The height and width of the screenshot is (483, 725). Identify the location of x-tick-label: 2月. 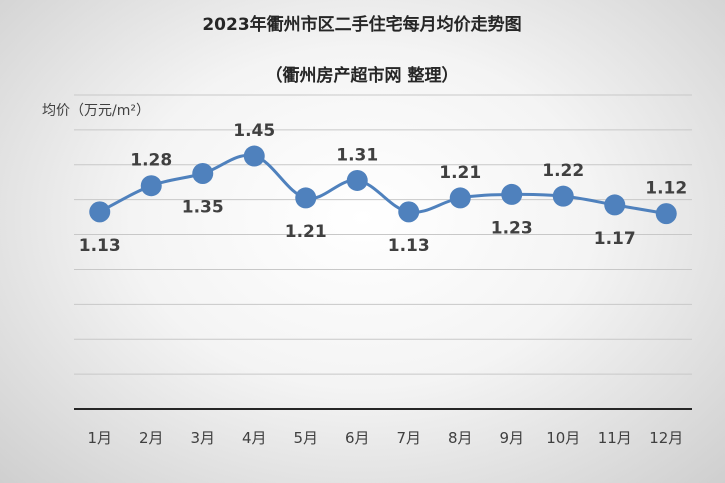
(151, 438).